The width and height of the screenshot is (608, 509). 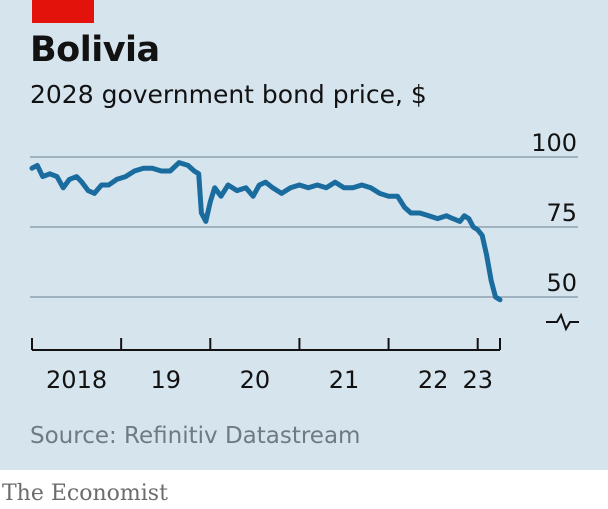 What do you see at coordinates (561, 283) in the screenshot?
I see `y-tick-label-50: 50` at bounding box center [561, 283].